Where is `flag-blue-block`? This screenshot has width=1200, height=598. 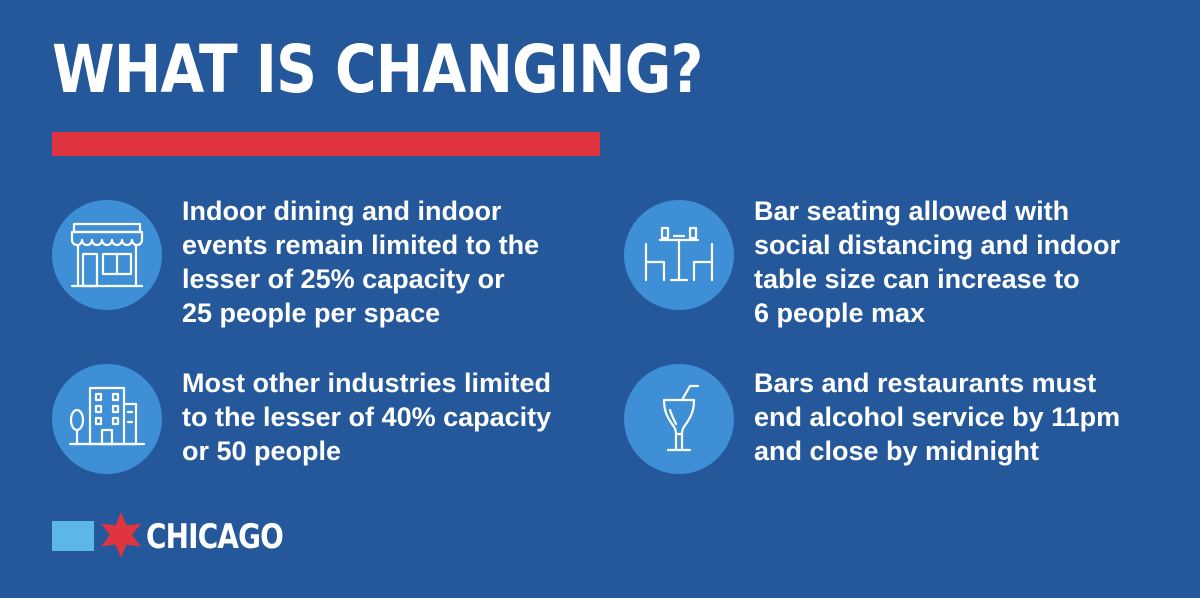
flag-blue-block is located at coordinates (73, 536).